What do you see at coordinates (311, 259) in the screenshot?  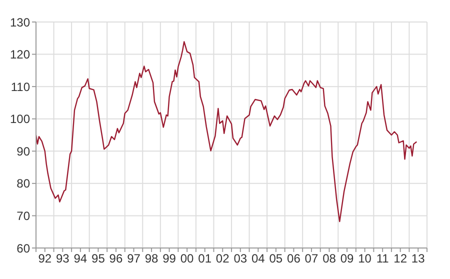 I see `x-tick-label: 07` at bounding box center [311, 259].